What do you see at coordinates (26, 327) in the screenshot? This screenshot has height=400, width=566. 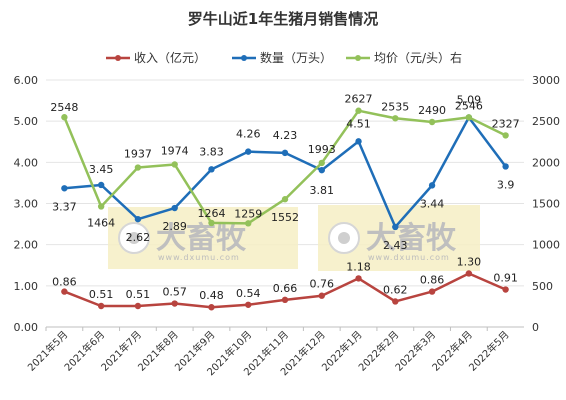 I see `y-left-tick-label: 0.00` at bounding box center [26, 327].